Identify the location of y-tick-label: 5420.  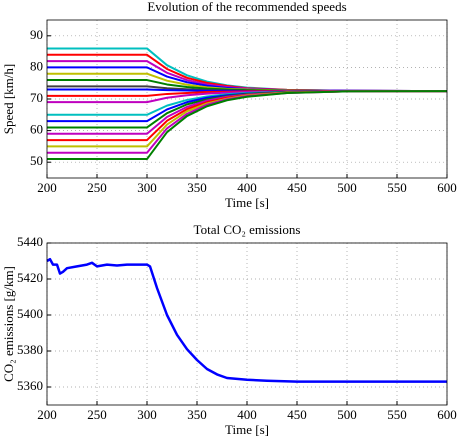
(30, 277).